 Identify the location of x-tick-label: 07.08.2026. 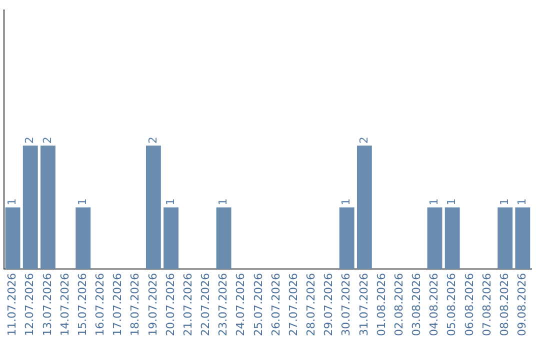
(487, 304).